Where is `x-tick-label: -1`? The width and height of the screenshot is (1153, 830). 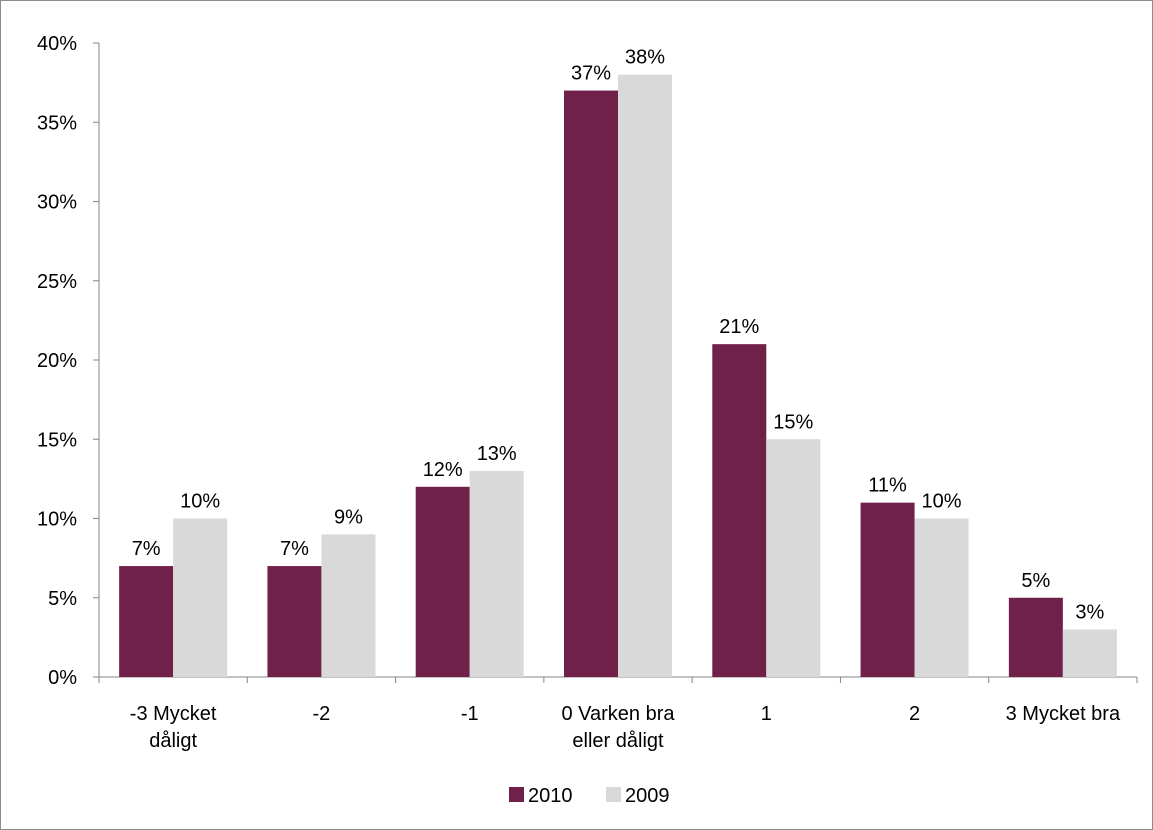 x-tick-label: -1 is located at coordinates (470, 714).